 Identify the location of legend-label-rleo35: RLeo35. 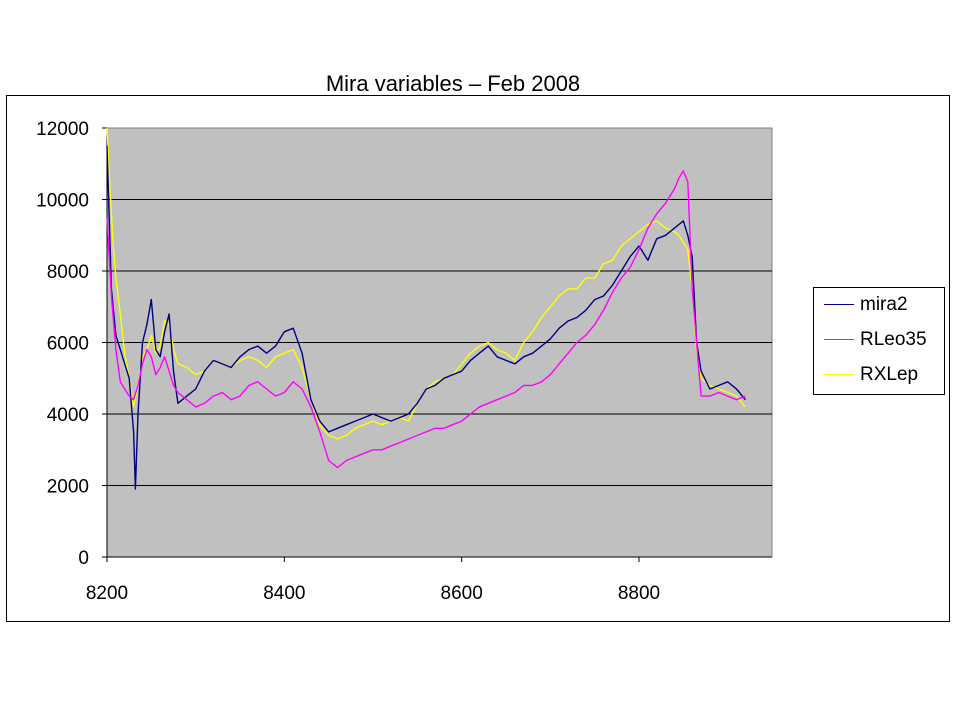
(893, 339).